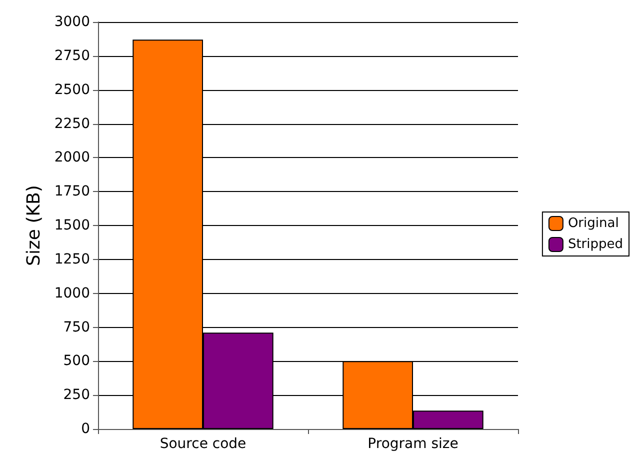  What do you see at coordinates (85, 429) in the screenshot?
I see `y-tick-label: 0` at bounding box center [85, 429].